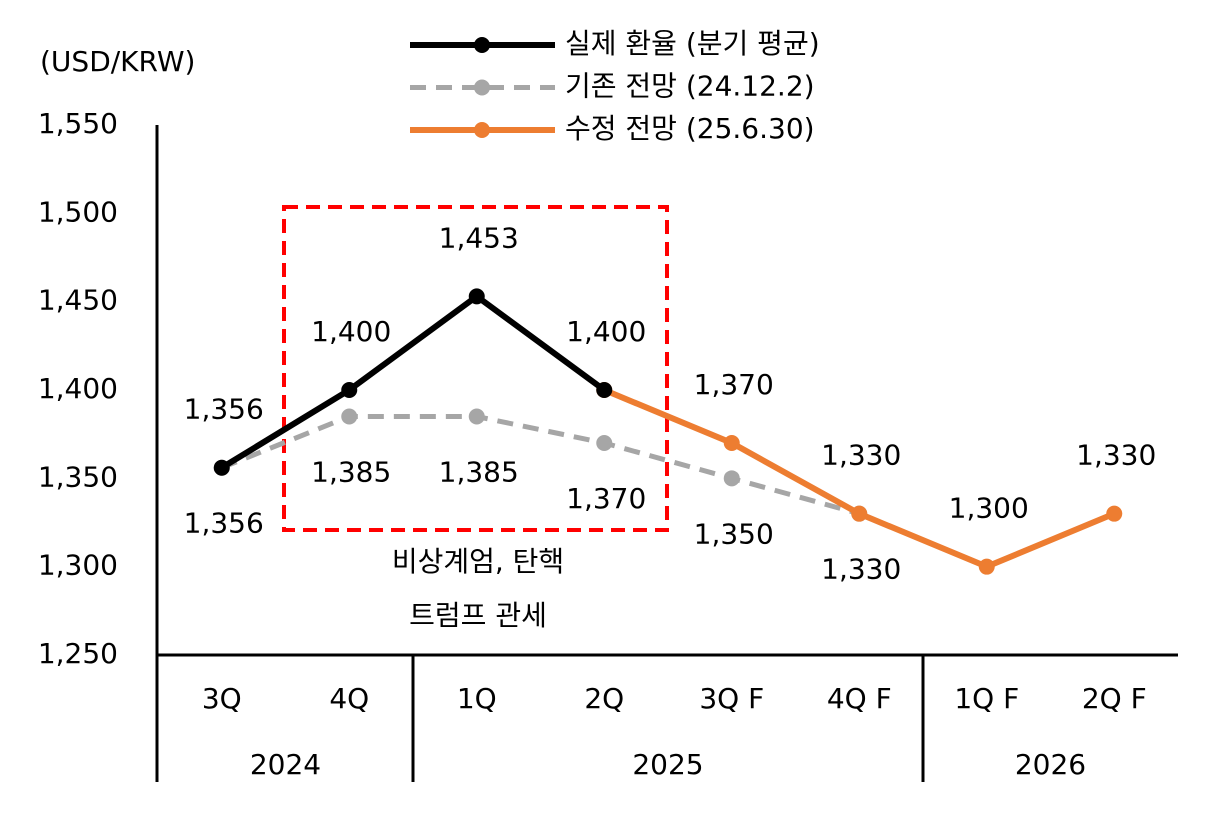 The width and height of the screenshot is (1207, 818). What do you see at coordinates (690, 128) in the screenshot?
I see `legend-label: 수정 전망 (25.6.30)` at bounding box center [690, 128].